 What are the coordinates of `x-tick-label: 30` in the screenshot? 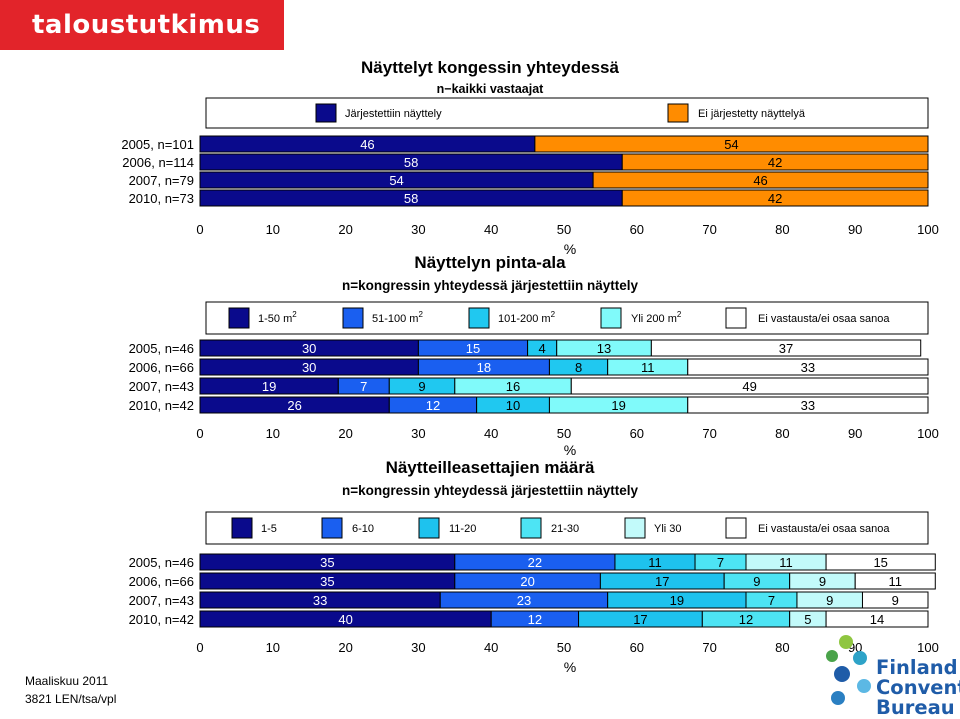 It's located at (418, 647).